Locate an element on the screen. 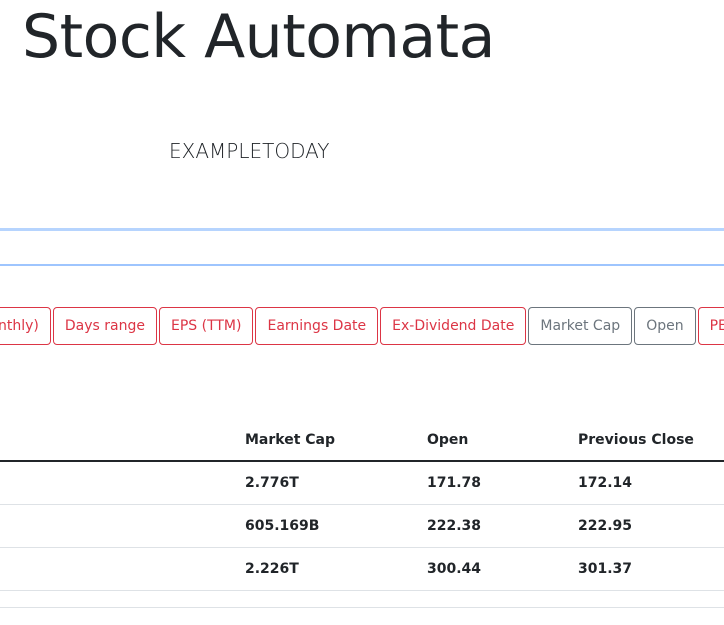 This screenshot has height=625, width=724. search-input is located at coordinates (362, 247).